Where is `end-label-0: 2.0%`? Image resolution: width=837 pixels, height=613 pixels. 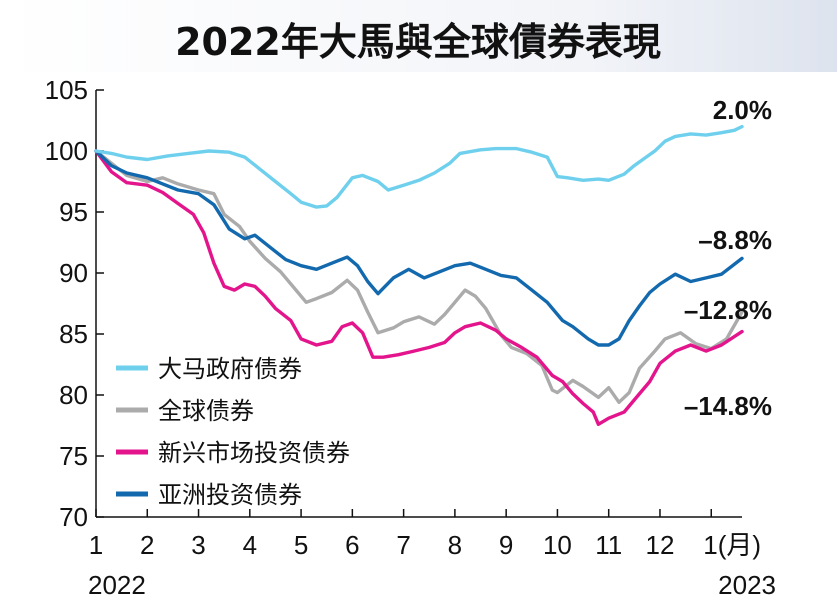 end-label-0: 2.0% is located at coordinates (742, 110).